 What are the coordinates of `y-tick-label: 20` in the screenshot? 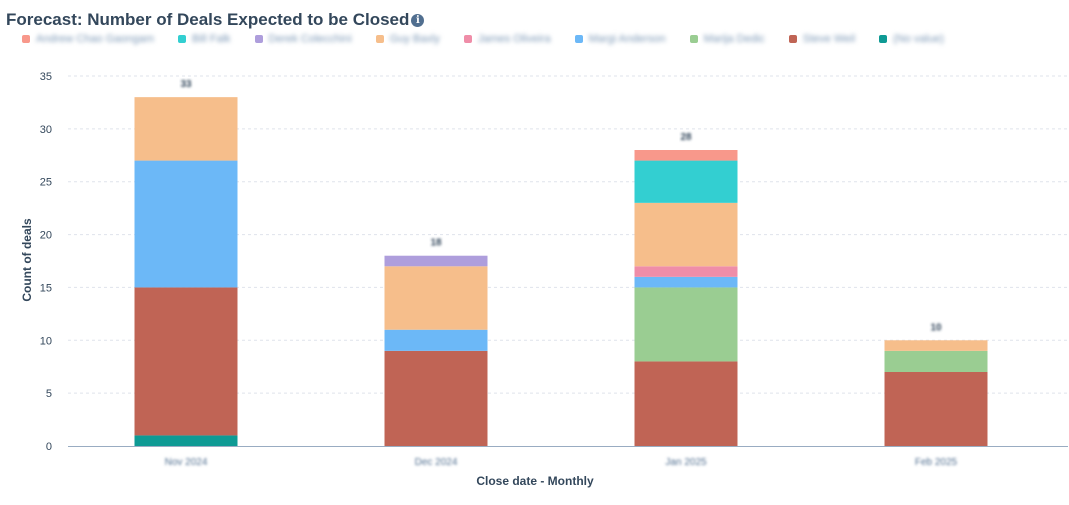 It's located at (46, 236).